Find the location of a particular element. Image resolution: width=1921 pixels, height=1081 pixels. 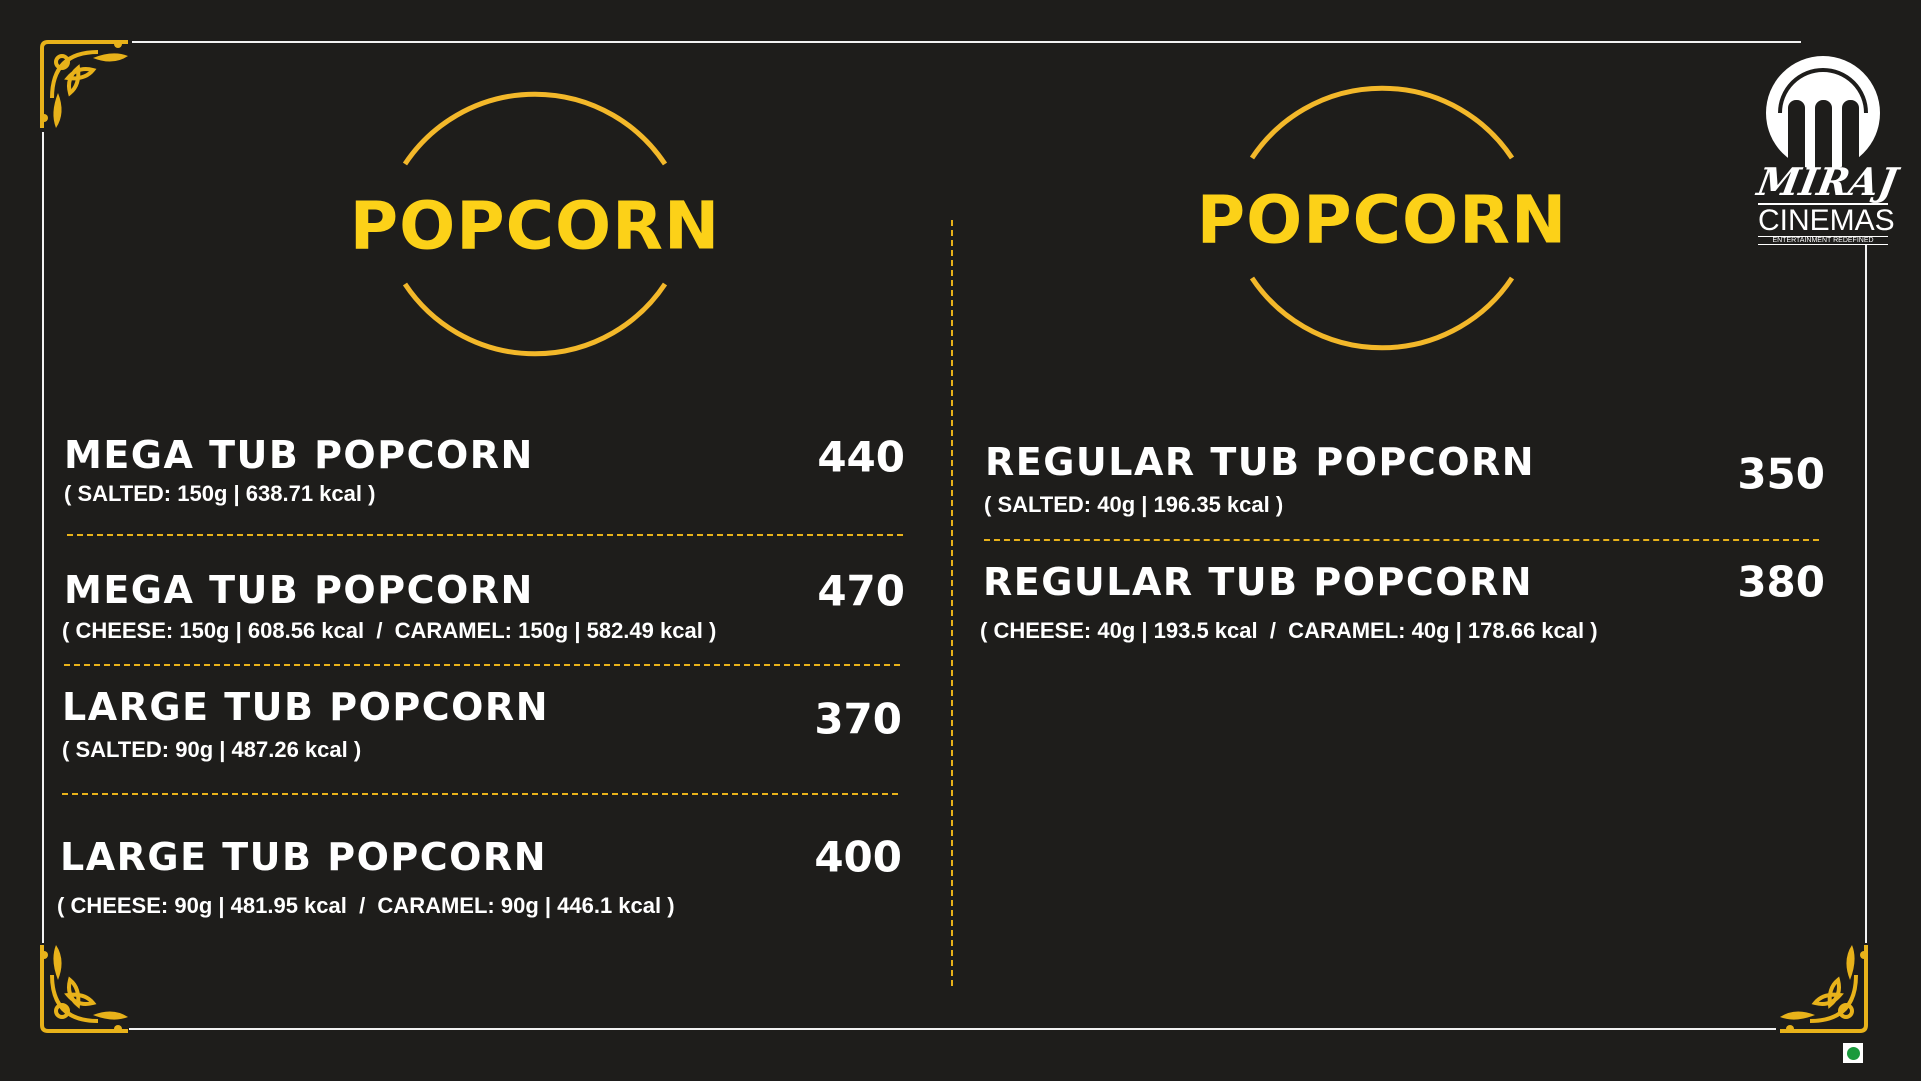

frame-bottom is located at coordinates (952, 1029).